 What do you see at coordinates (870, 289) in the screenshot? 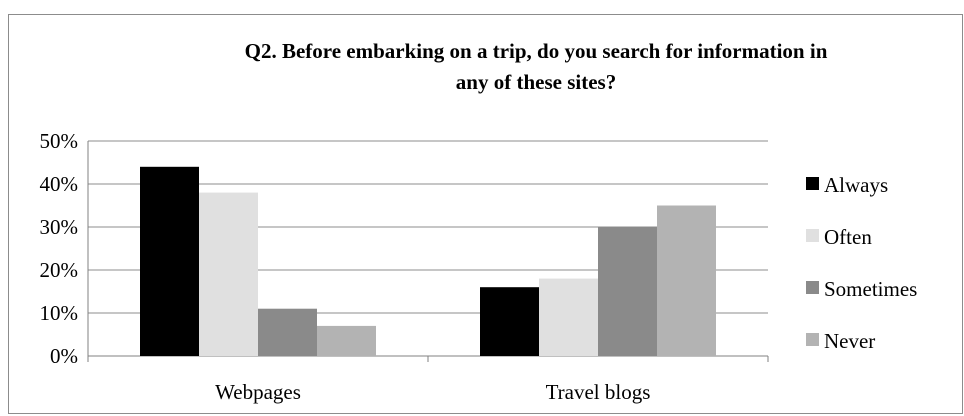
I see `legend-label-sometimes: Sometimes` at bounding box center [870, 289].